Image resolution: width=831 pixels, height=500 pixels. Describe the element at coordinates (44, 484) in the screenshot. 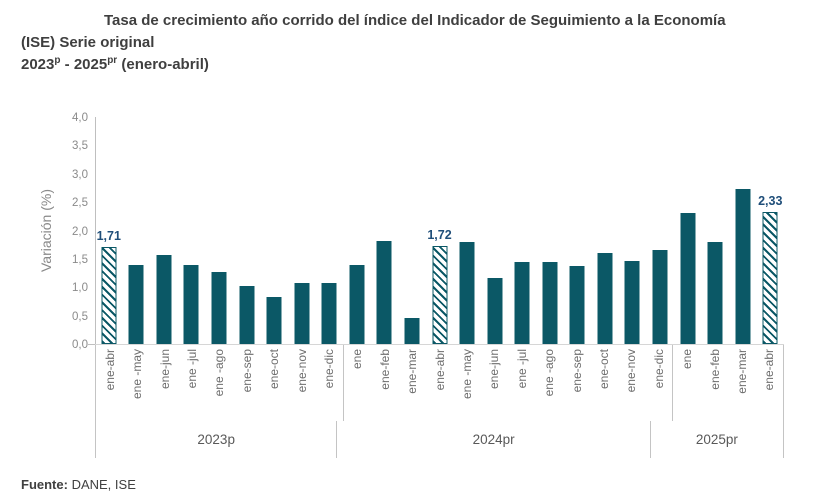

I see `source-label: Fuente:` at that location.